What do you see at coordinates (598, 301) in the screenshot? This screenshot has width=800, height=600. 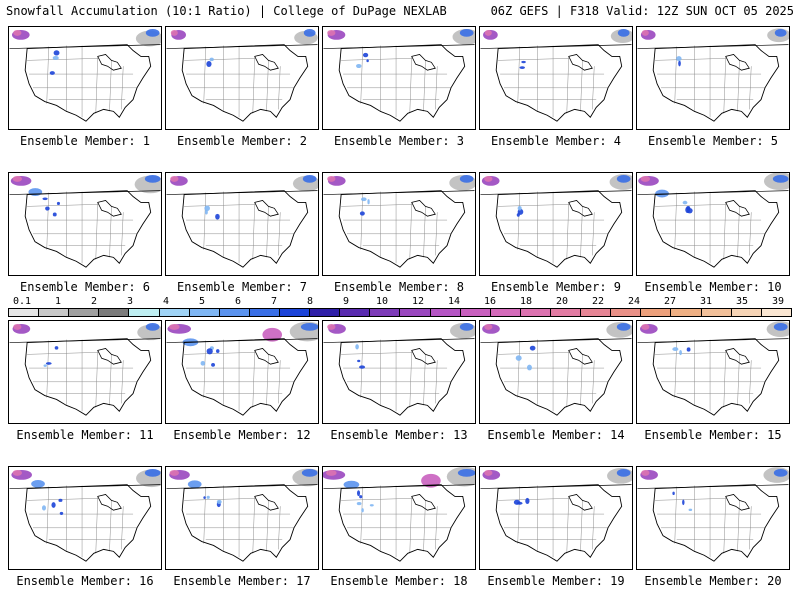 I see `colorbar-tick-label: 22` at bounding box center [598, 301].